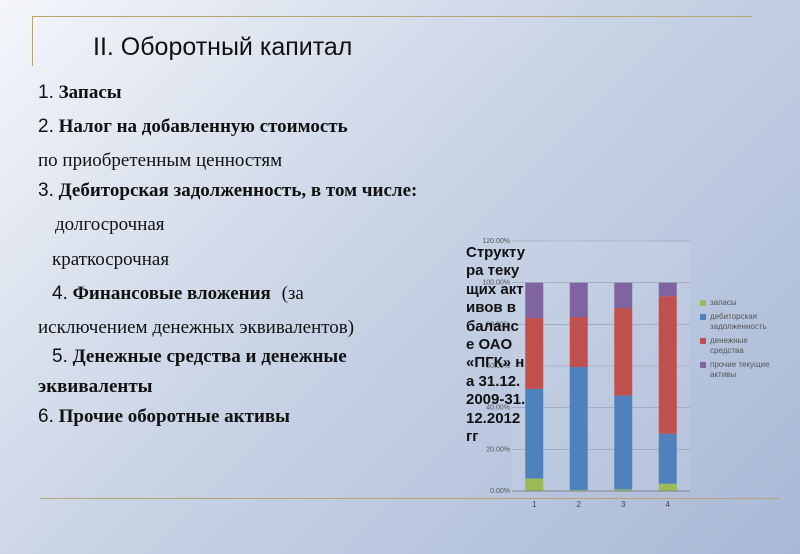 The width and height of the screenshot is (800, 554). Describe the element at coordinates (46, 416) in the screenshot. I see `item-6-number: 6.` at that location.